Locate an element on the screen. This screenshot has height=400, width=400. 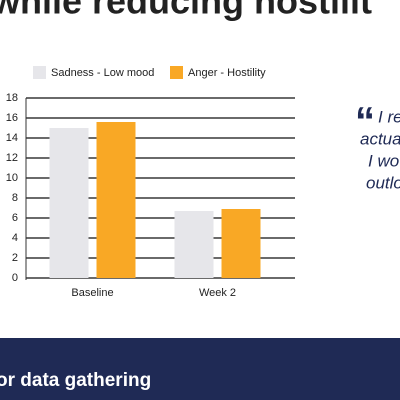
x-tick-label: Baseline is located at coordinates (92, 293).